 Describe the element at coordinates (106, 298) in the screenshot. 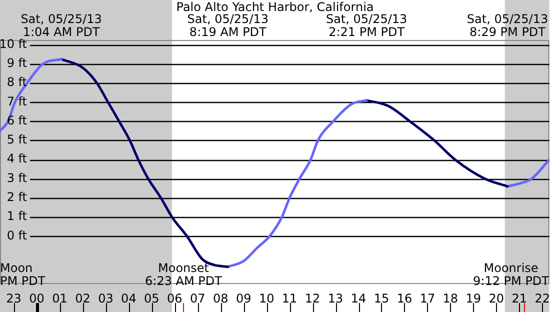

I see `x-tick-label: 03` at that location.